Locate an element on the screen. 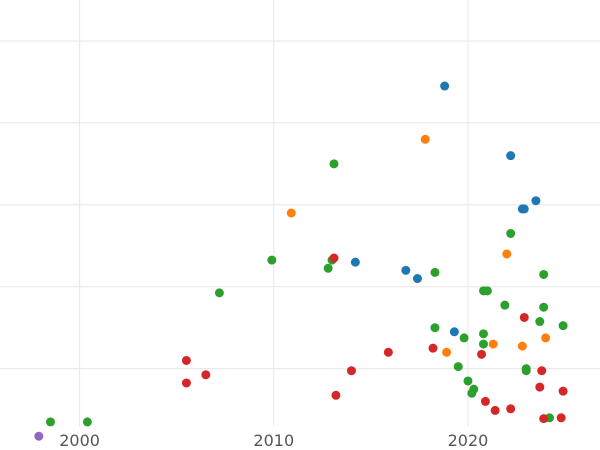  x-tick-label: 2000 is located at coordinates (79, 440).